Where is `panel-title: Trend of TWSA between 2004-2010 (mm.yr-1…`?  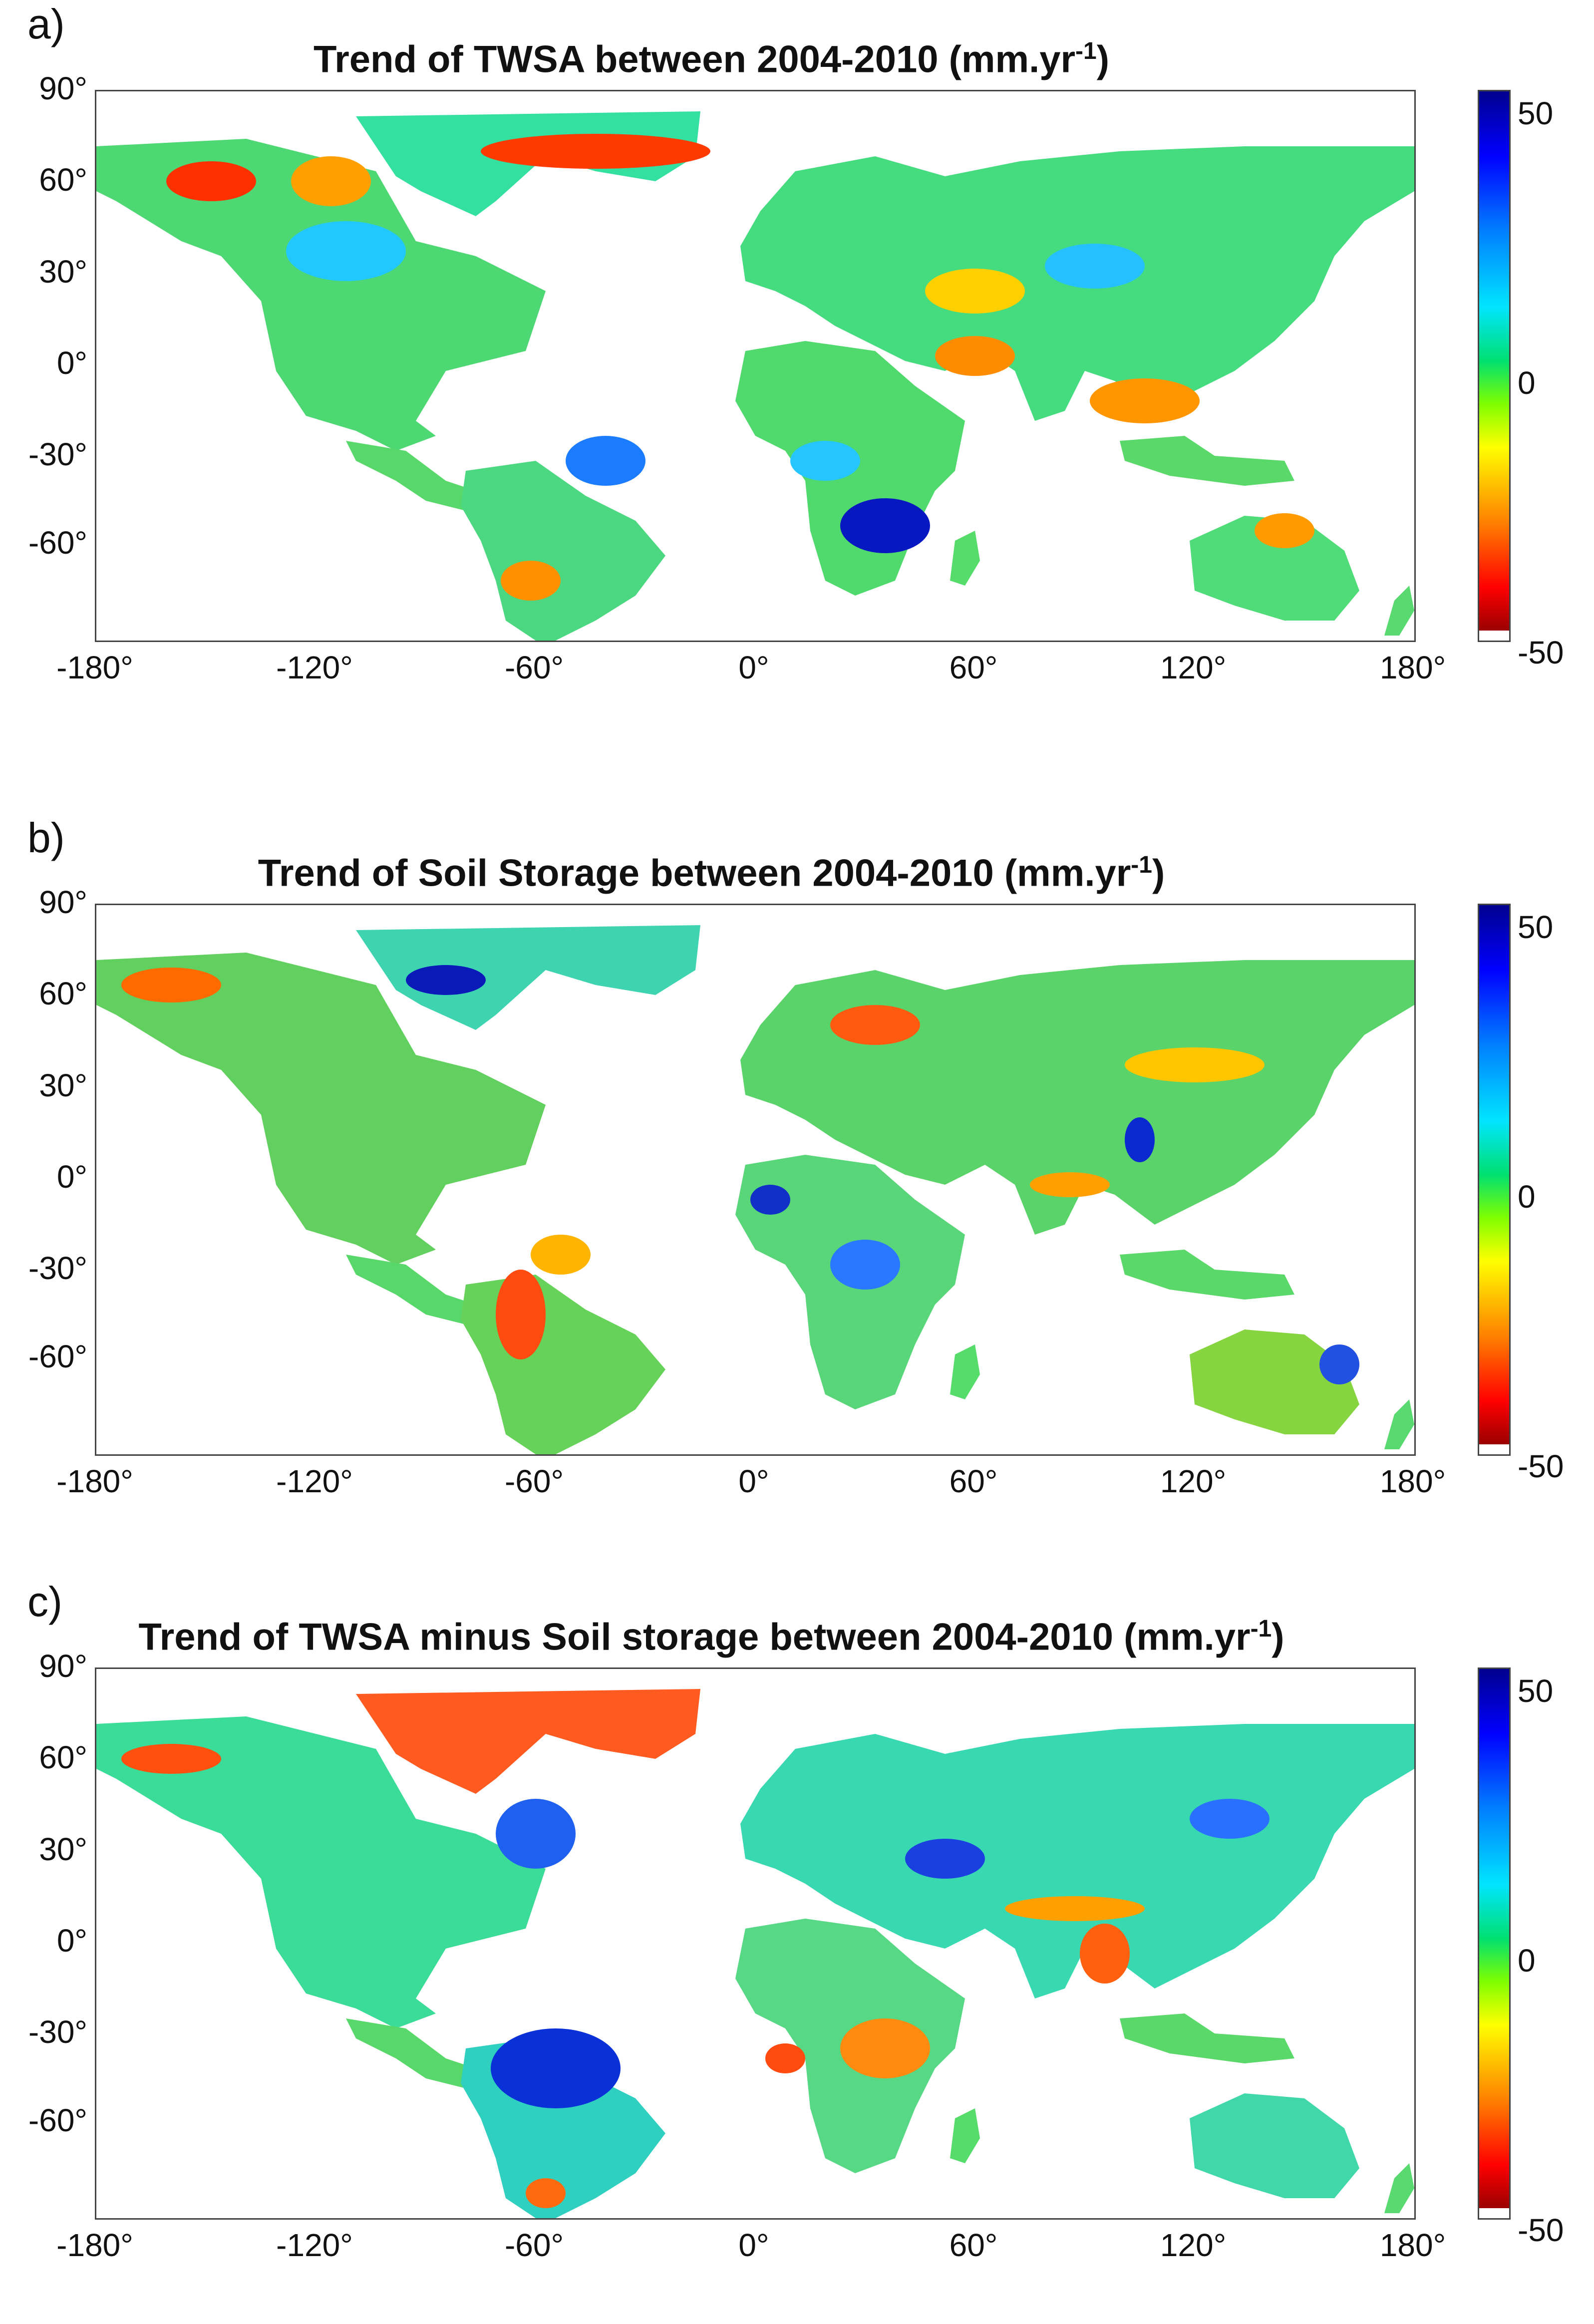
panel-title: Trend of TWSA between 2004-2010 (mm.yr-1… is located at coordinates (712, 59).